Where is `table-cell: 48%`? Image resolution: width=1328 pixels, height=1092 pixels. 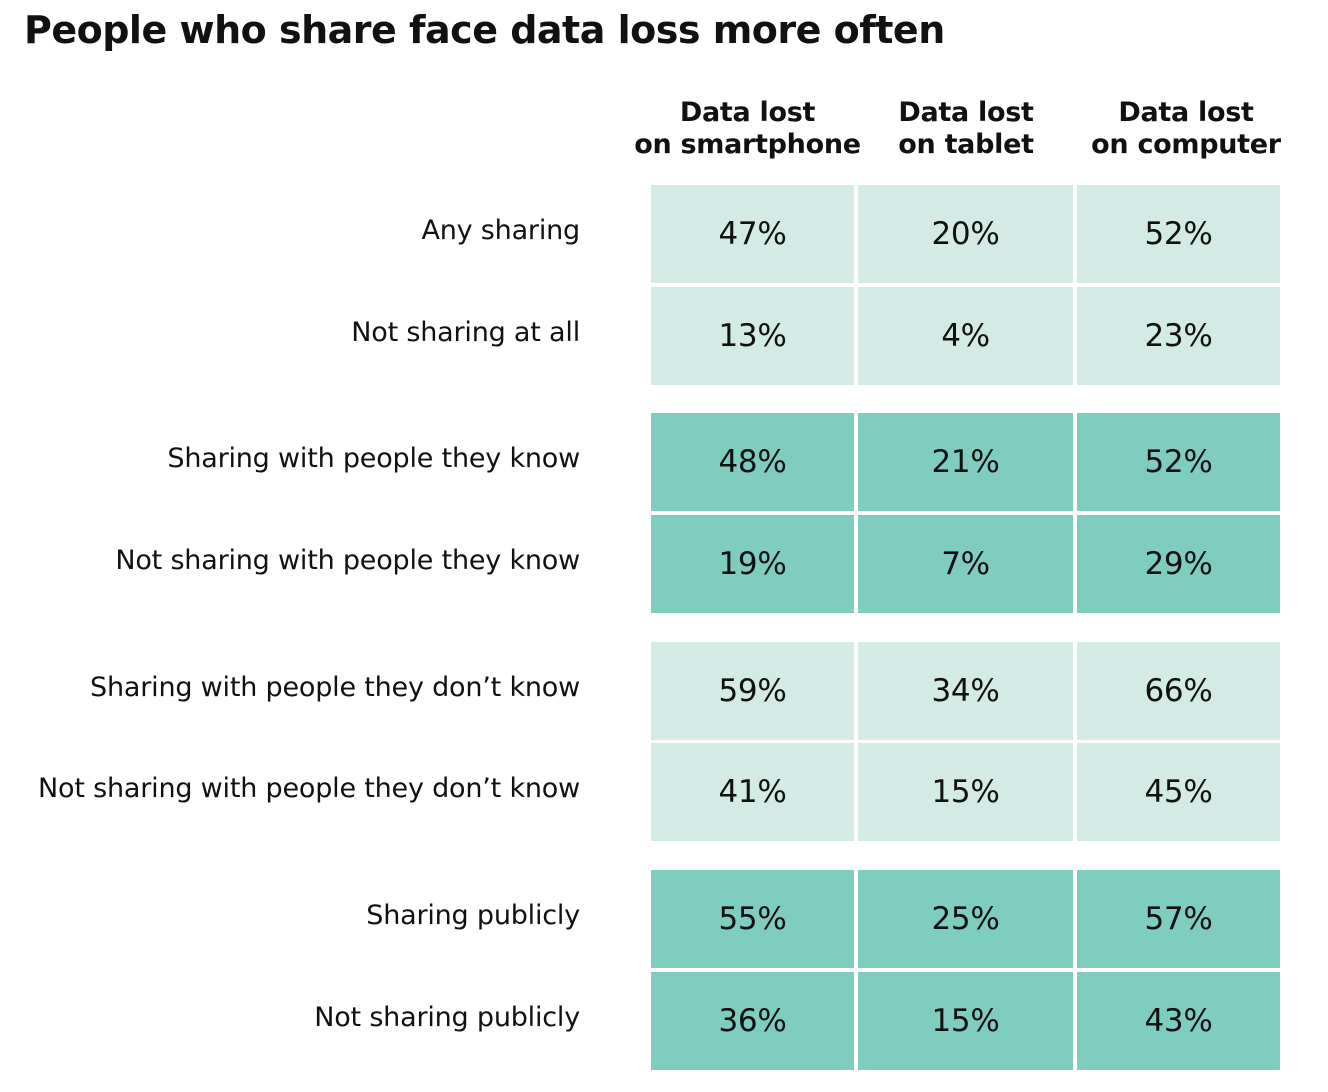
table-cell: 48% is located at coordinates (752, 462).